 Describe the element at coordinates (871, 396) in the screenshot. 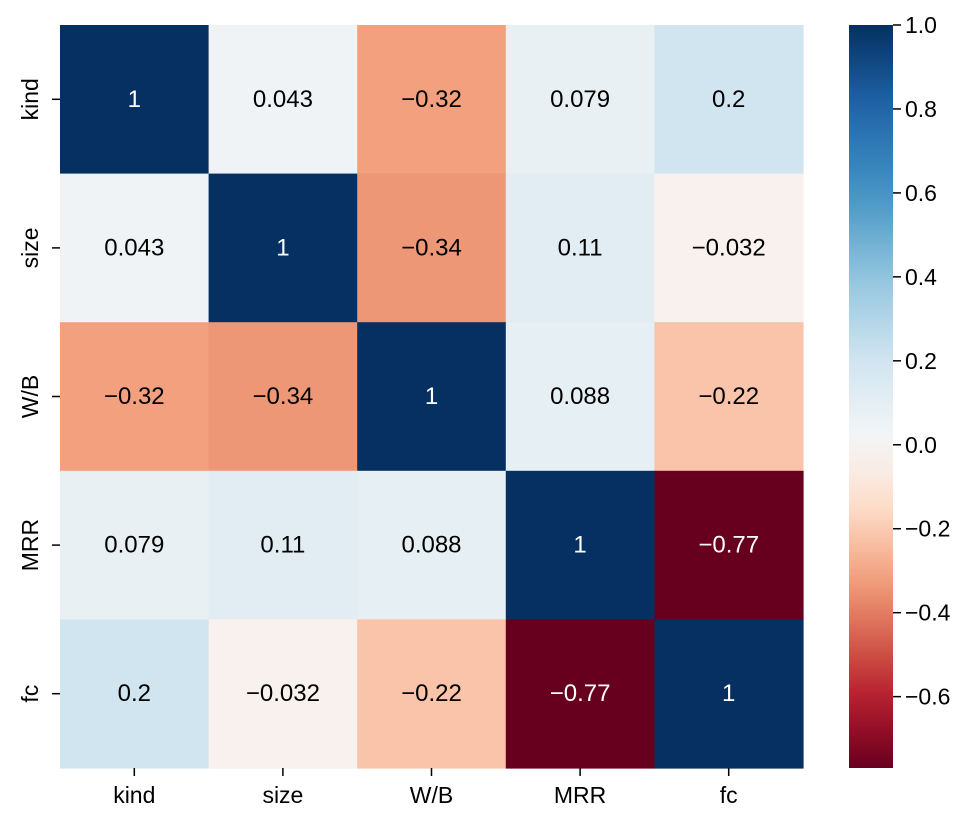

I see `colorbar-gradient` at that location.